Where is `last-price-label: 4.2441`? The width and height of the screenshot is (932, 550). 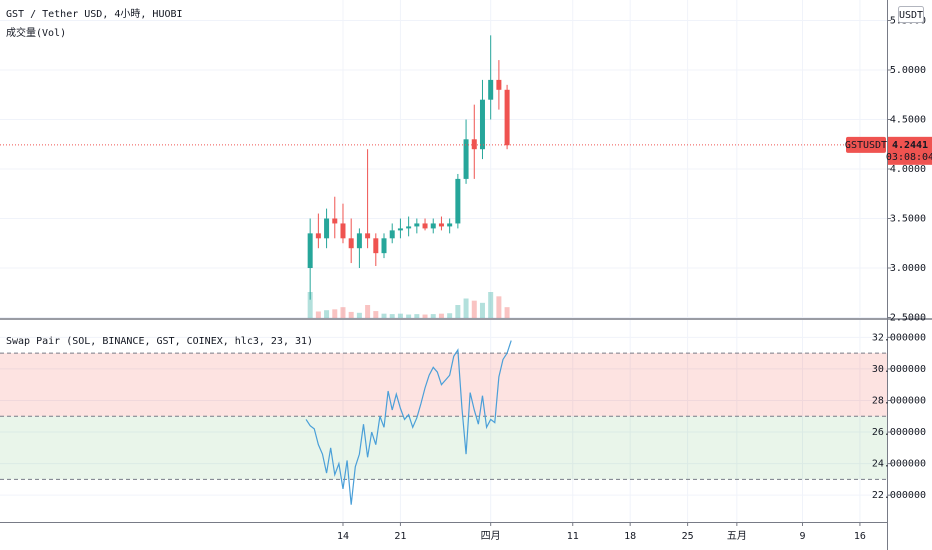 last-price-label: 4.2441 is located at coordinates (910, 145).